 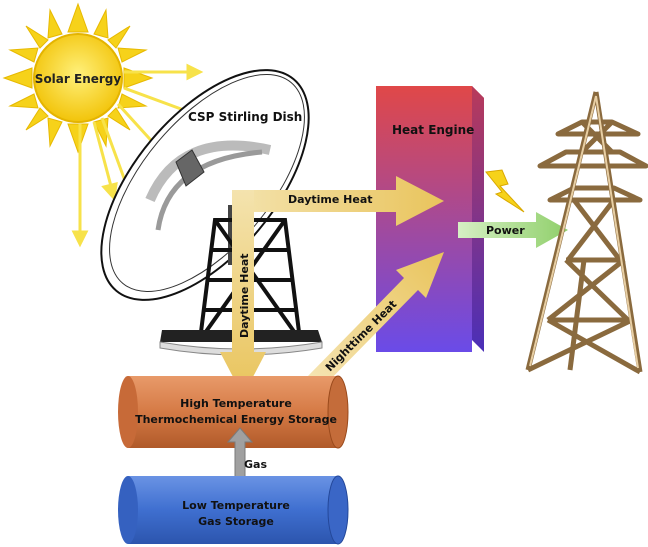 I want to click on daytime-heat-horizontal-label: Daytime Heat, so click(x=330, y=199).